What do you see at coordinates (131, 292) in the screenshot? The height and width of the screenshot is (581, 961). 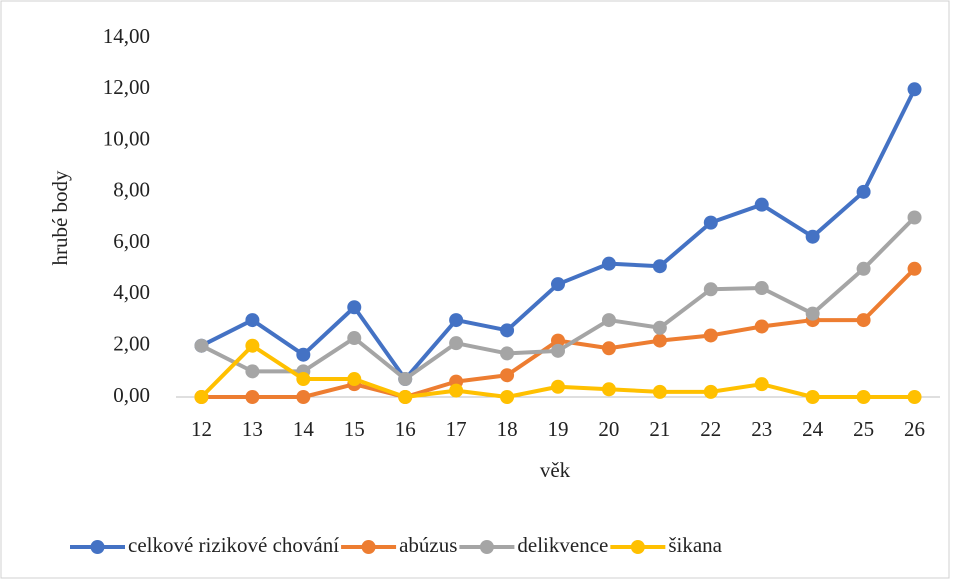 I see `y-tick-label: 4,00` at bounding box center [131, 292].